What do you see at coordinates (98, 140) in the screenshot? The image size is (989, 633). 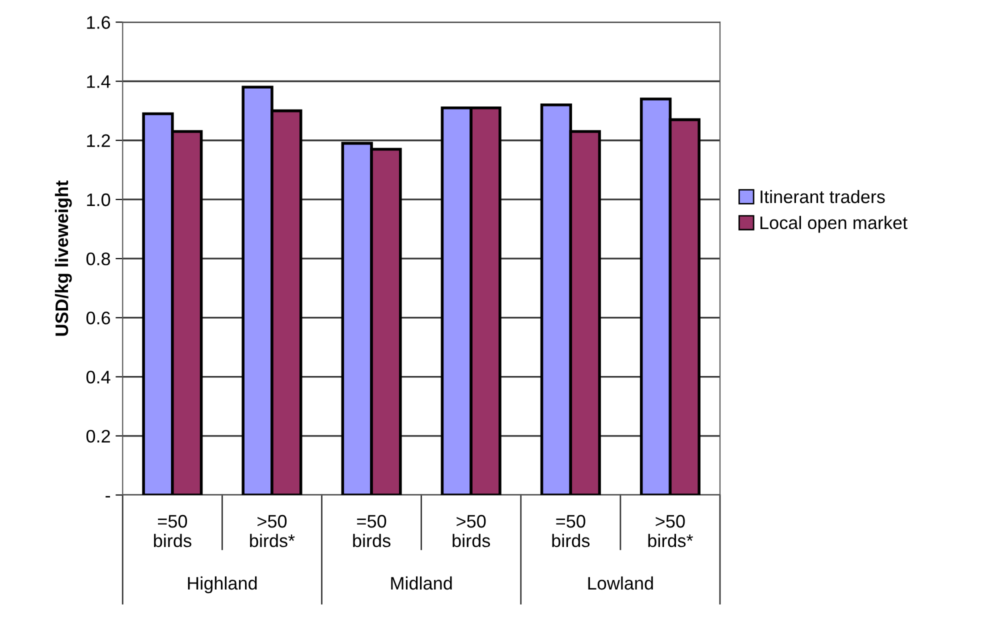 I see `y-tick-label: 1.2` at bounding box center [98, 140].